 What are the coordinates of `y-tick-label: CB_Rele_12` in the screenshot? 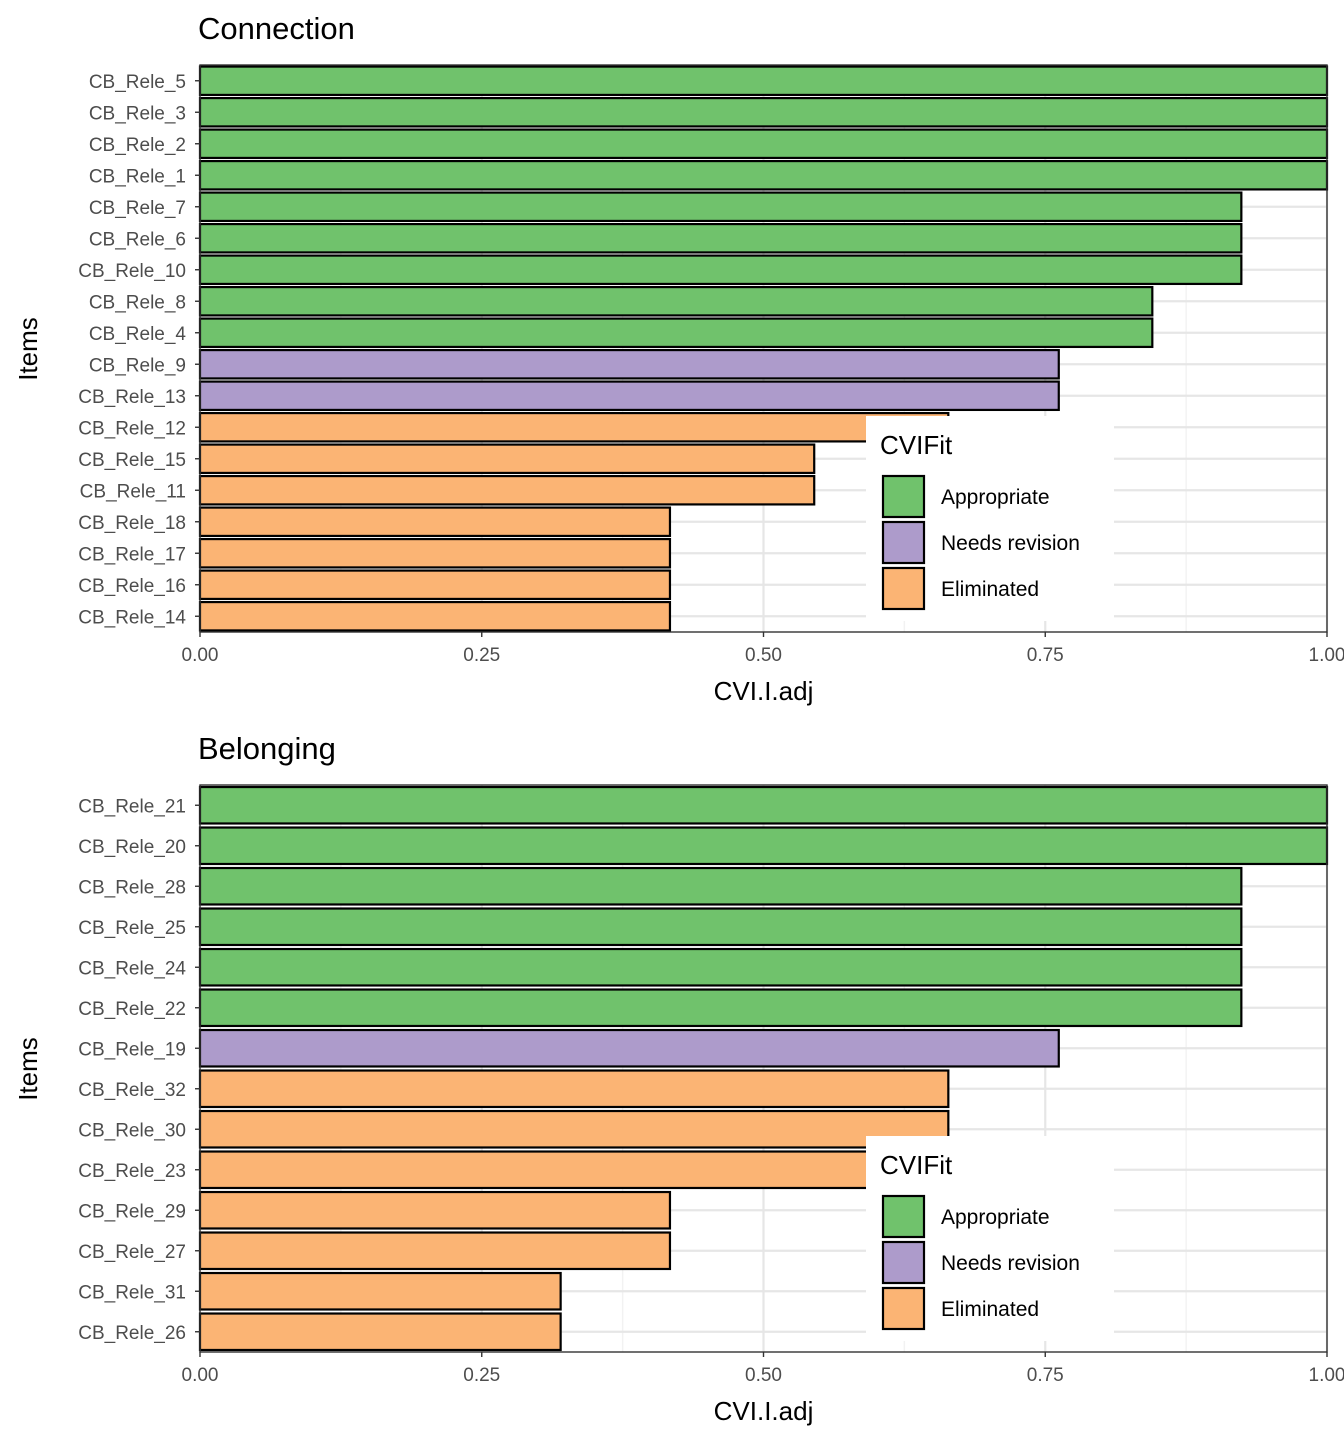 It's located at (132, 428).